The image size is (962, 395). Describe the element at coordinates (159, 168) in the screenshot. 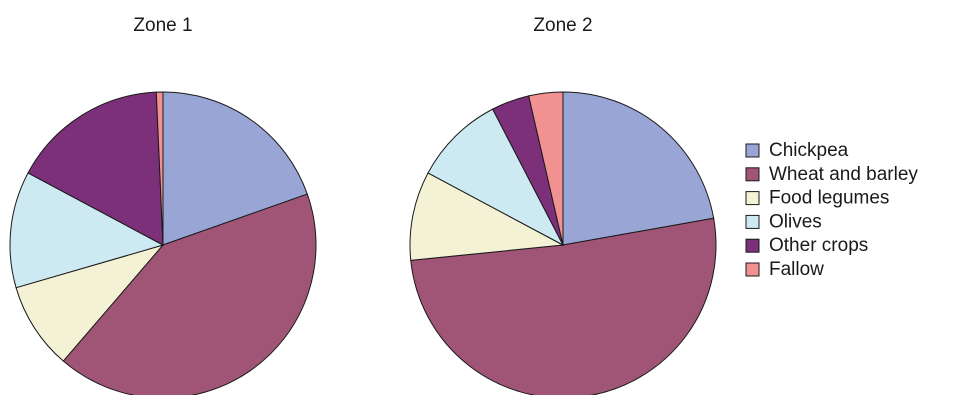

I see `pie-1-slice-fallow` at that location.